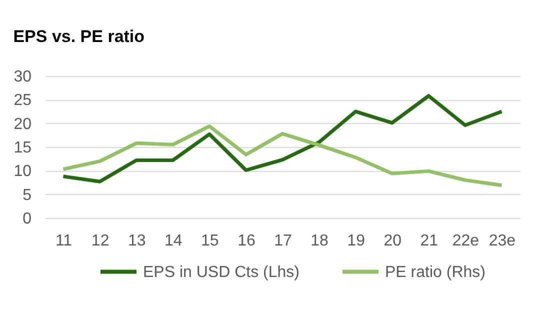 This screenshot has height=329, width=548. Describe the element at coordinates (356, 241) in the screenshot. I see `x-tick-label: 19` at that location.